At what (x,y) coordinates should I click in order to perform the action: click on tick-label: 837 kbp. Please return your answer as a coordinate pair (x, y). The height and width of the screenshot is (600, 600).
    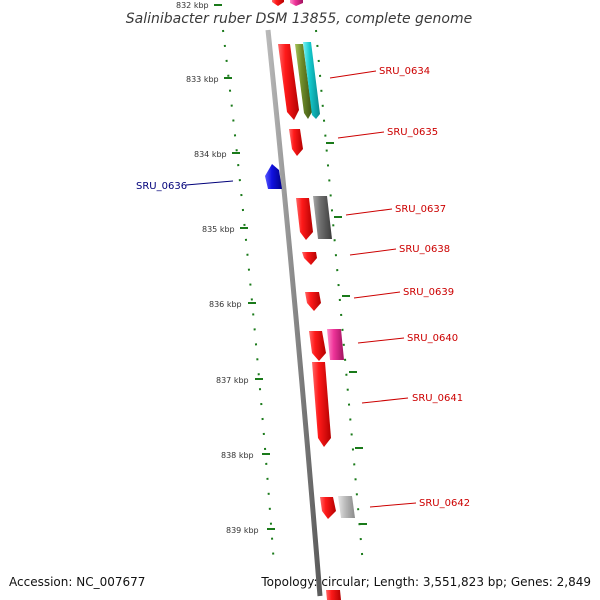
    Looking at the image, I should click on (232, 380).